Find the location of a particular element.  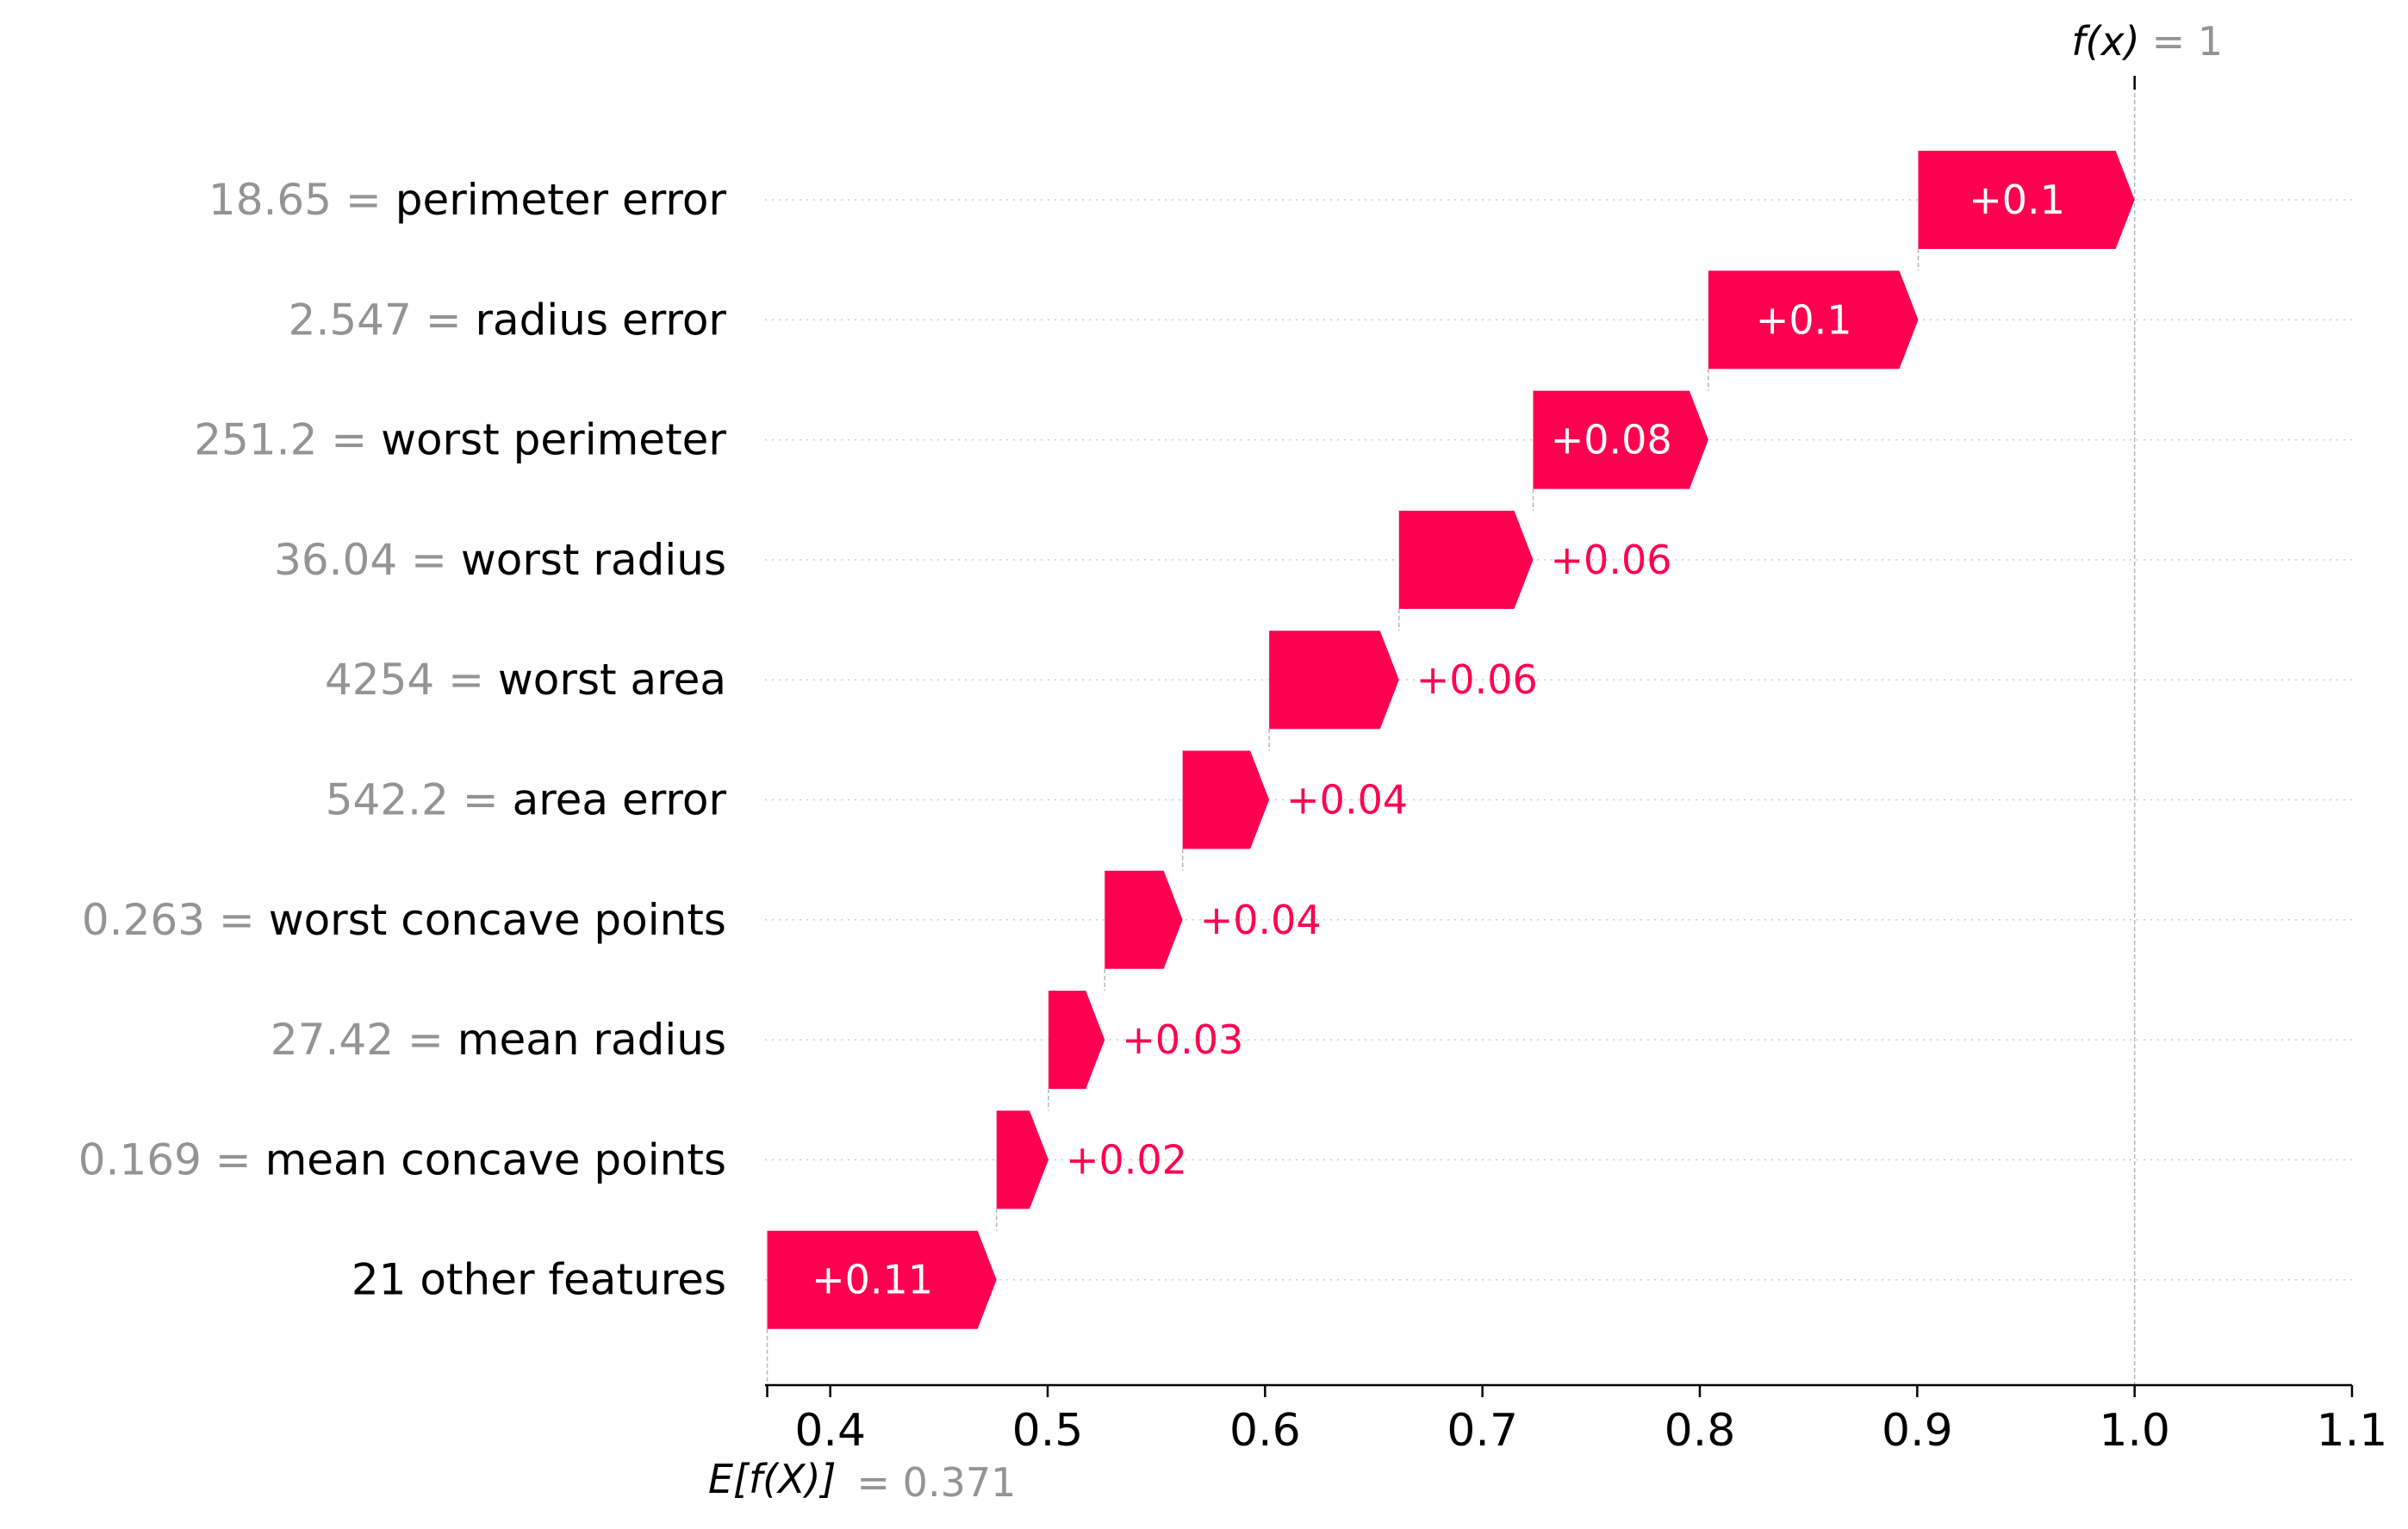

feature-label: 18.65 = perimeter error is located at coordinates (468, 200).